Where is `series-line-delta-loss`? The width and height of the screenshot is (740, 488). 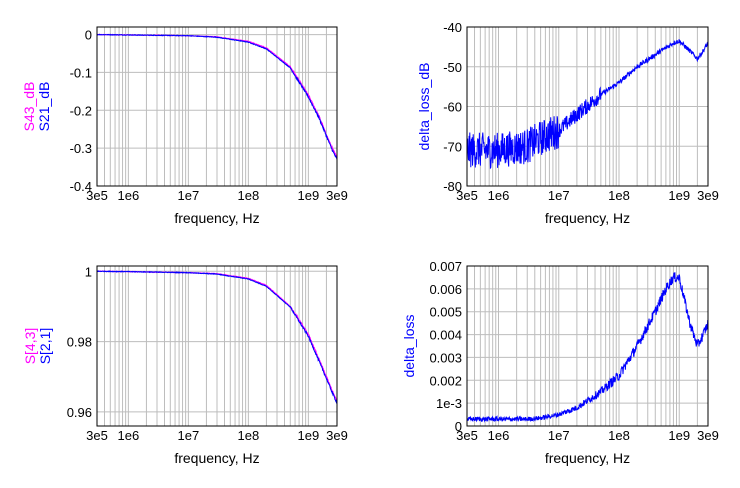 series-line-delta-loss is located at coordinates (587, 347).